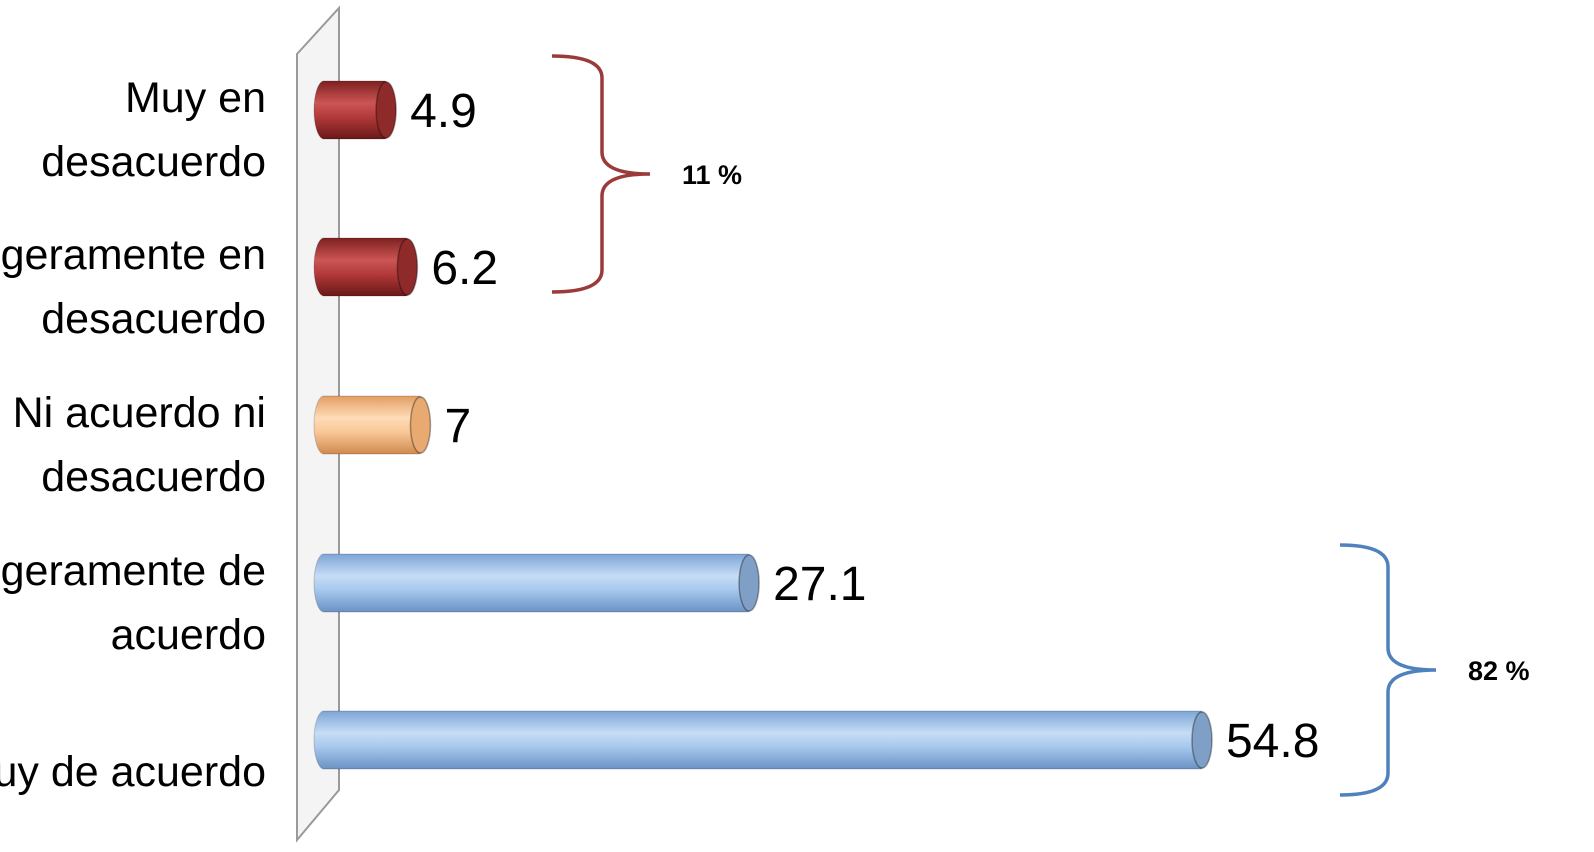  Describe the element at coordinates (712, 175) in the screenshot. I see `group-percentage-label: 11 %` at that location.